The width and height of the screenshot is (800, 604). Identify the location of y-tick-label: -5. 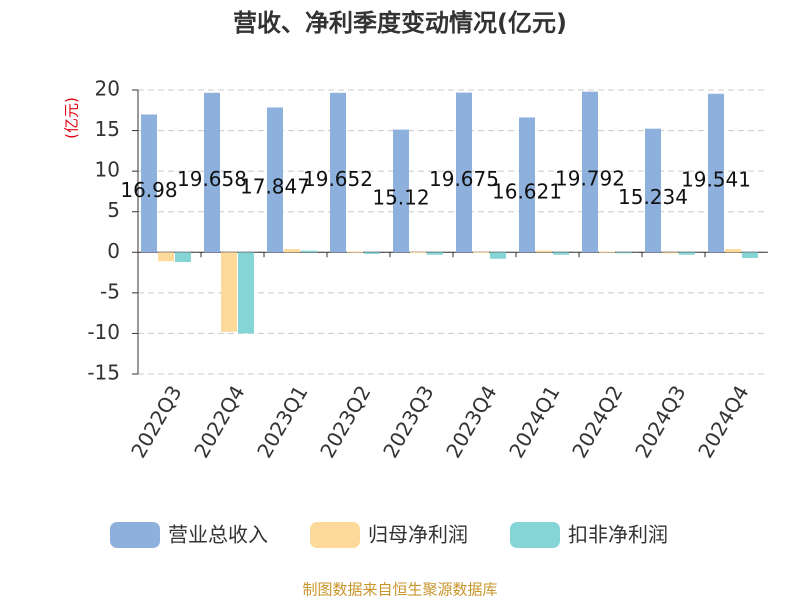
(110, 291).